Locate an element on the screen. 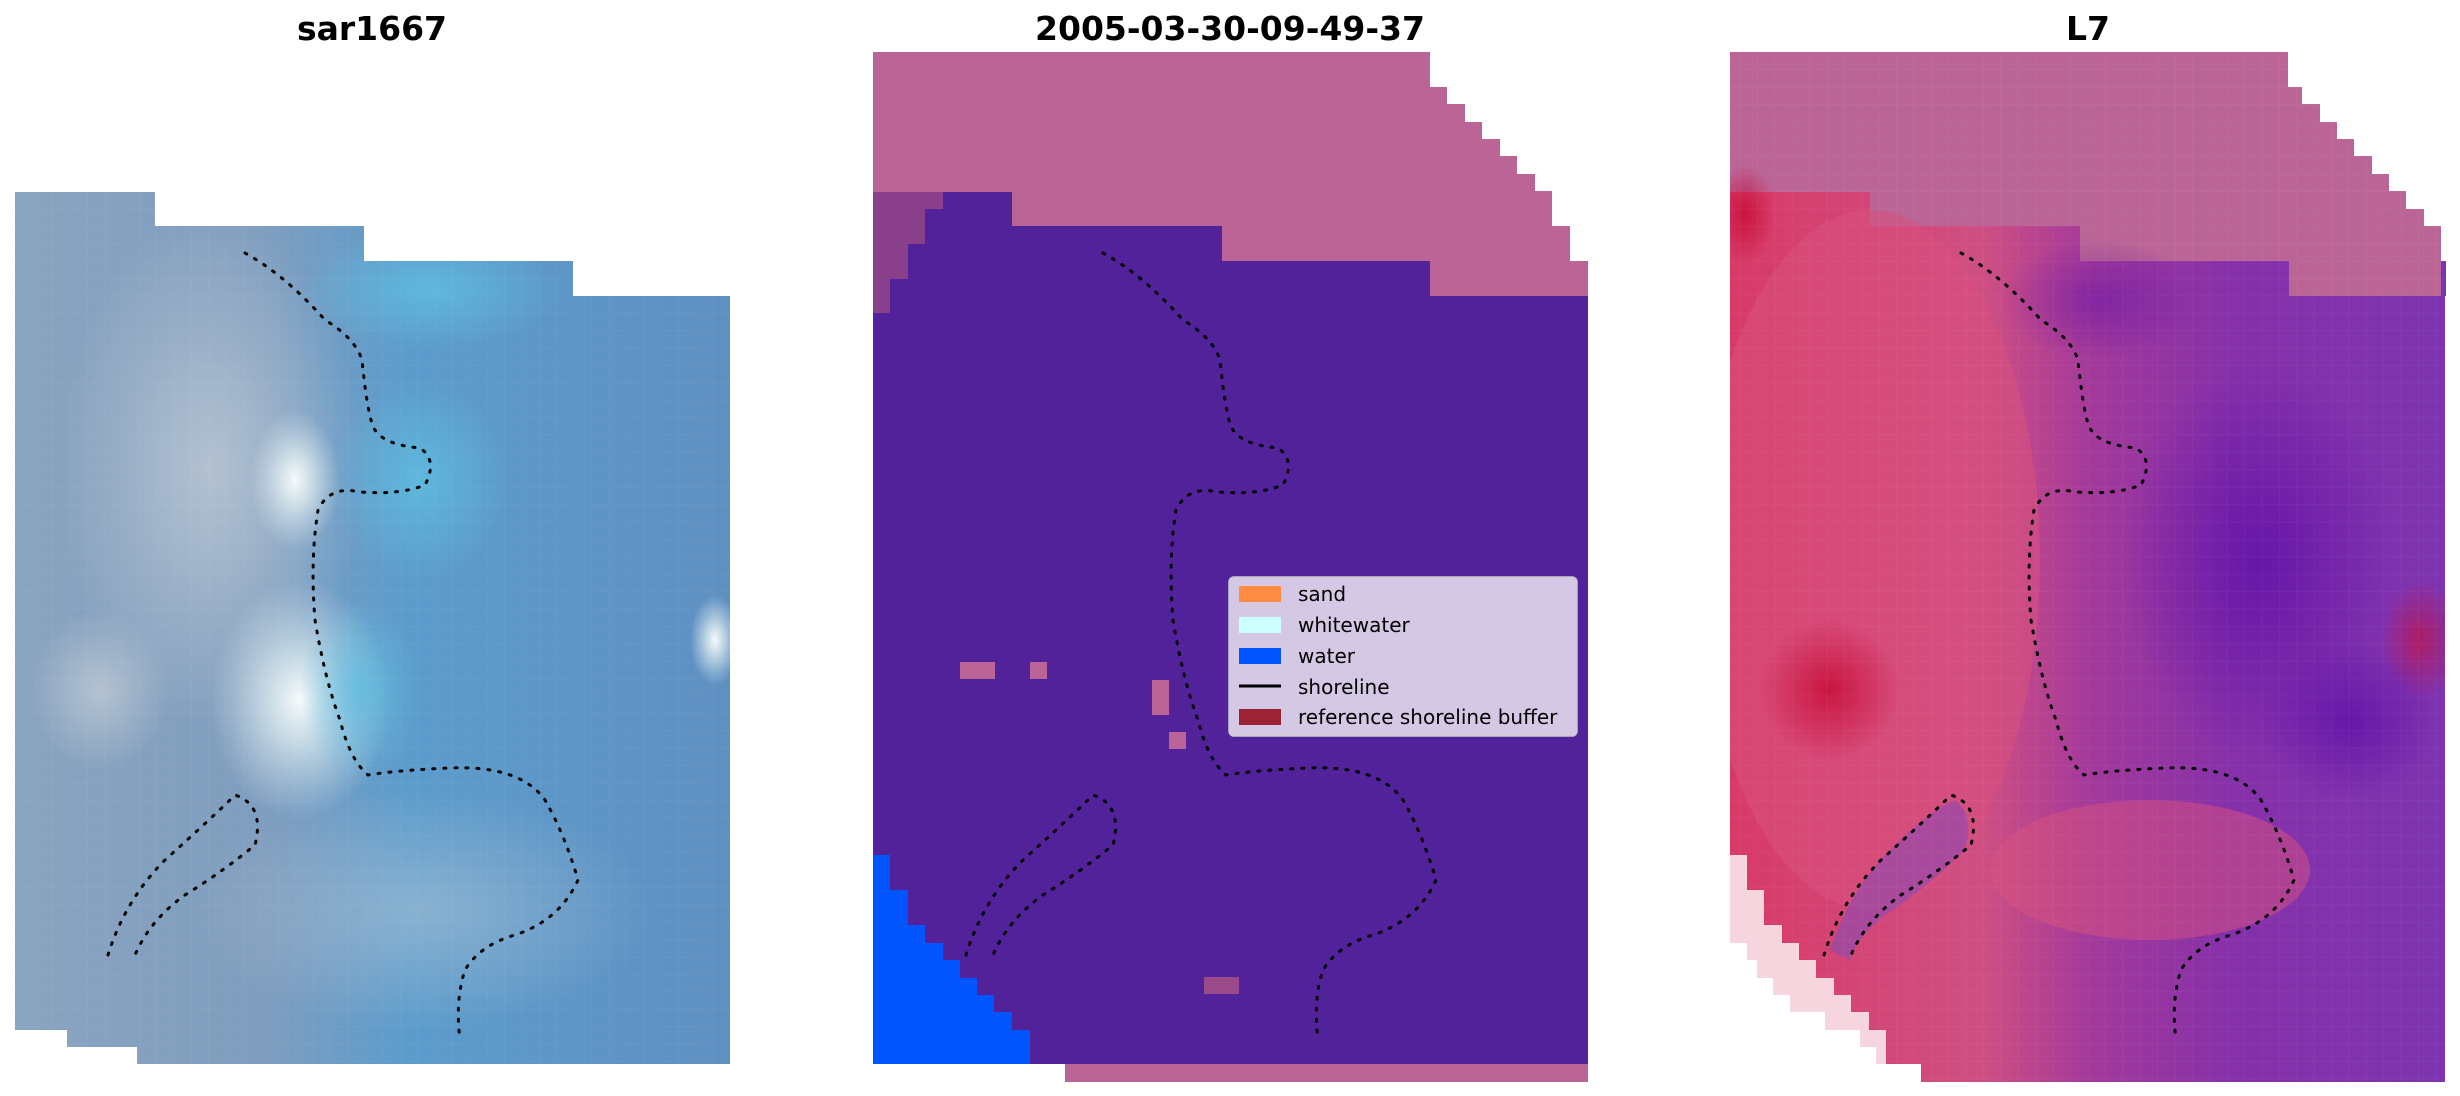  legend-label: whitewater is located at coordinates (1354, 625).